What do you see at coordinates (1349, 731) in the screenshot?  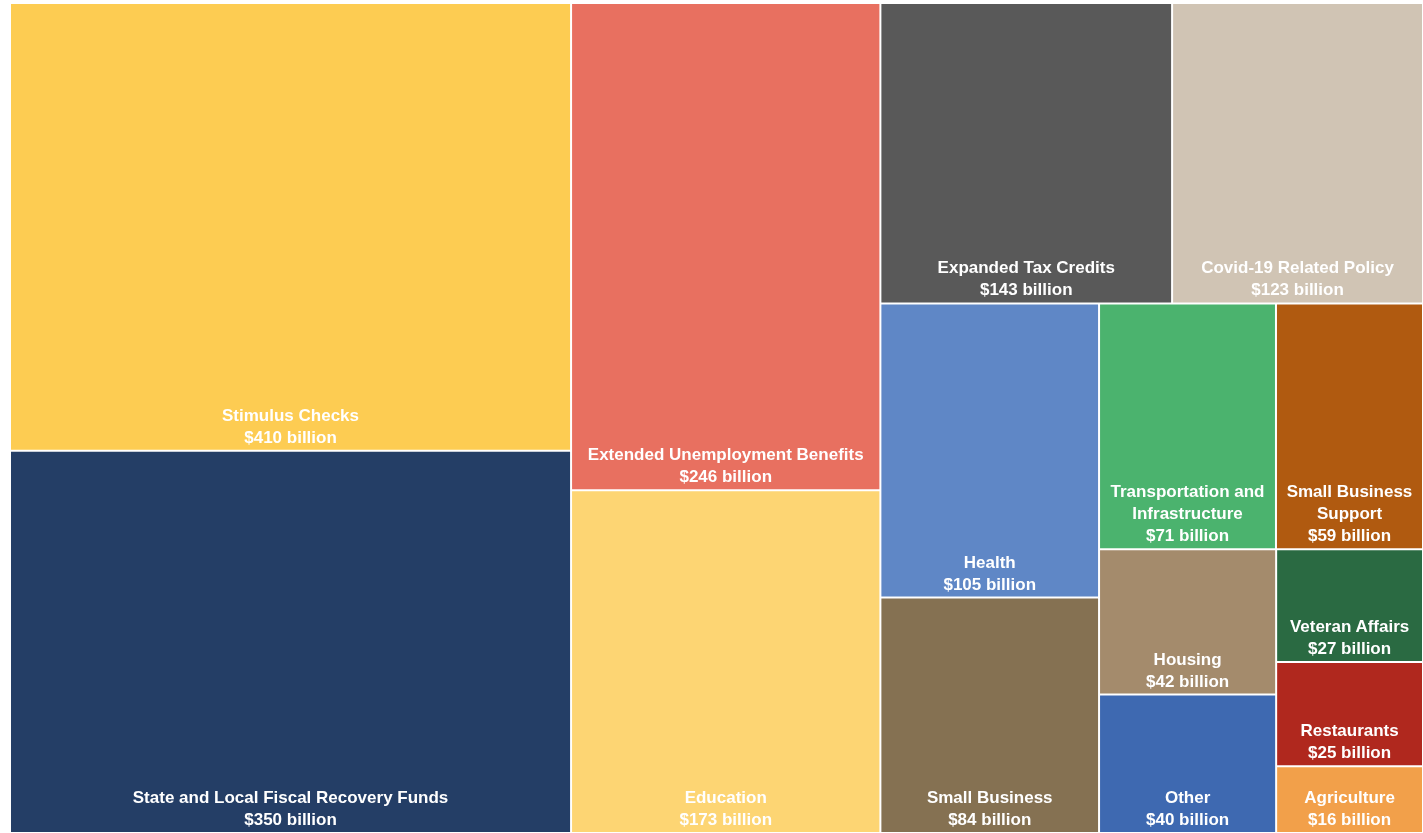 I see `category-label: Restaurants` at bounding box center [1349, 731].